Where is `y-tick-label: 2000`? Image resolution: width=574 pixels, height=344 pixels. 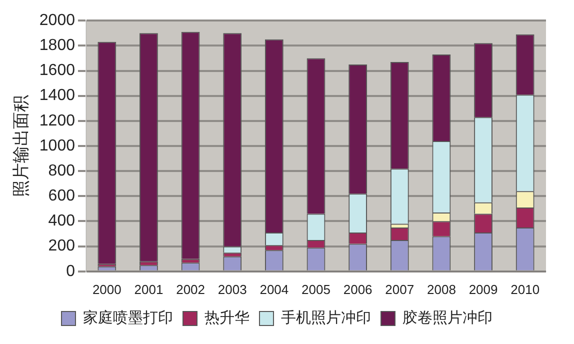
y-tick-label: 2000 is located at coordinates (57, 21).